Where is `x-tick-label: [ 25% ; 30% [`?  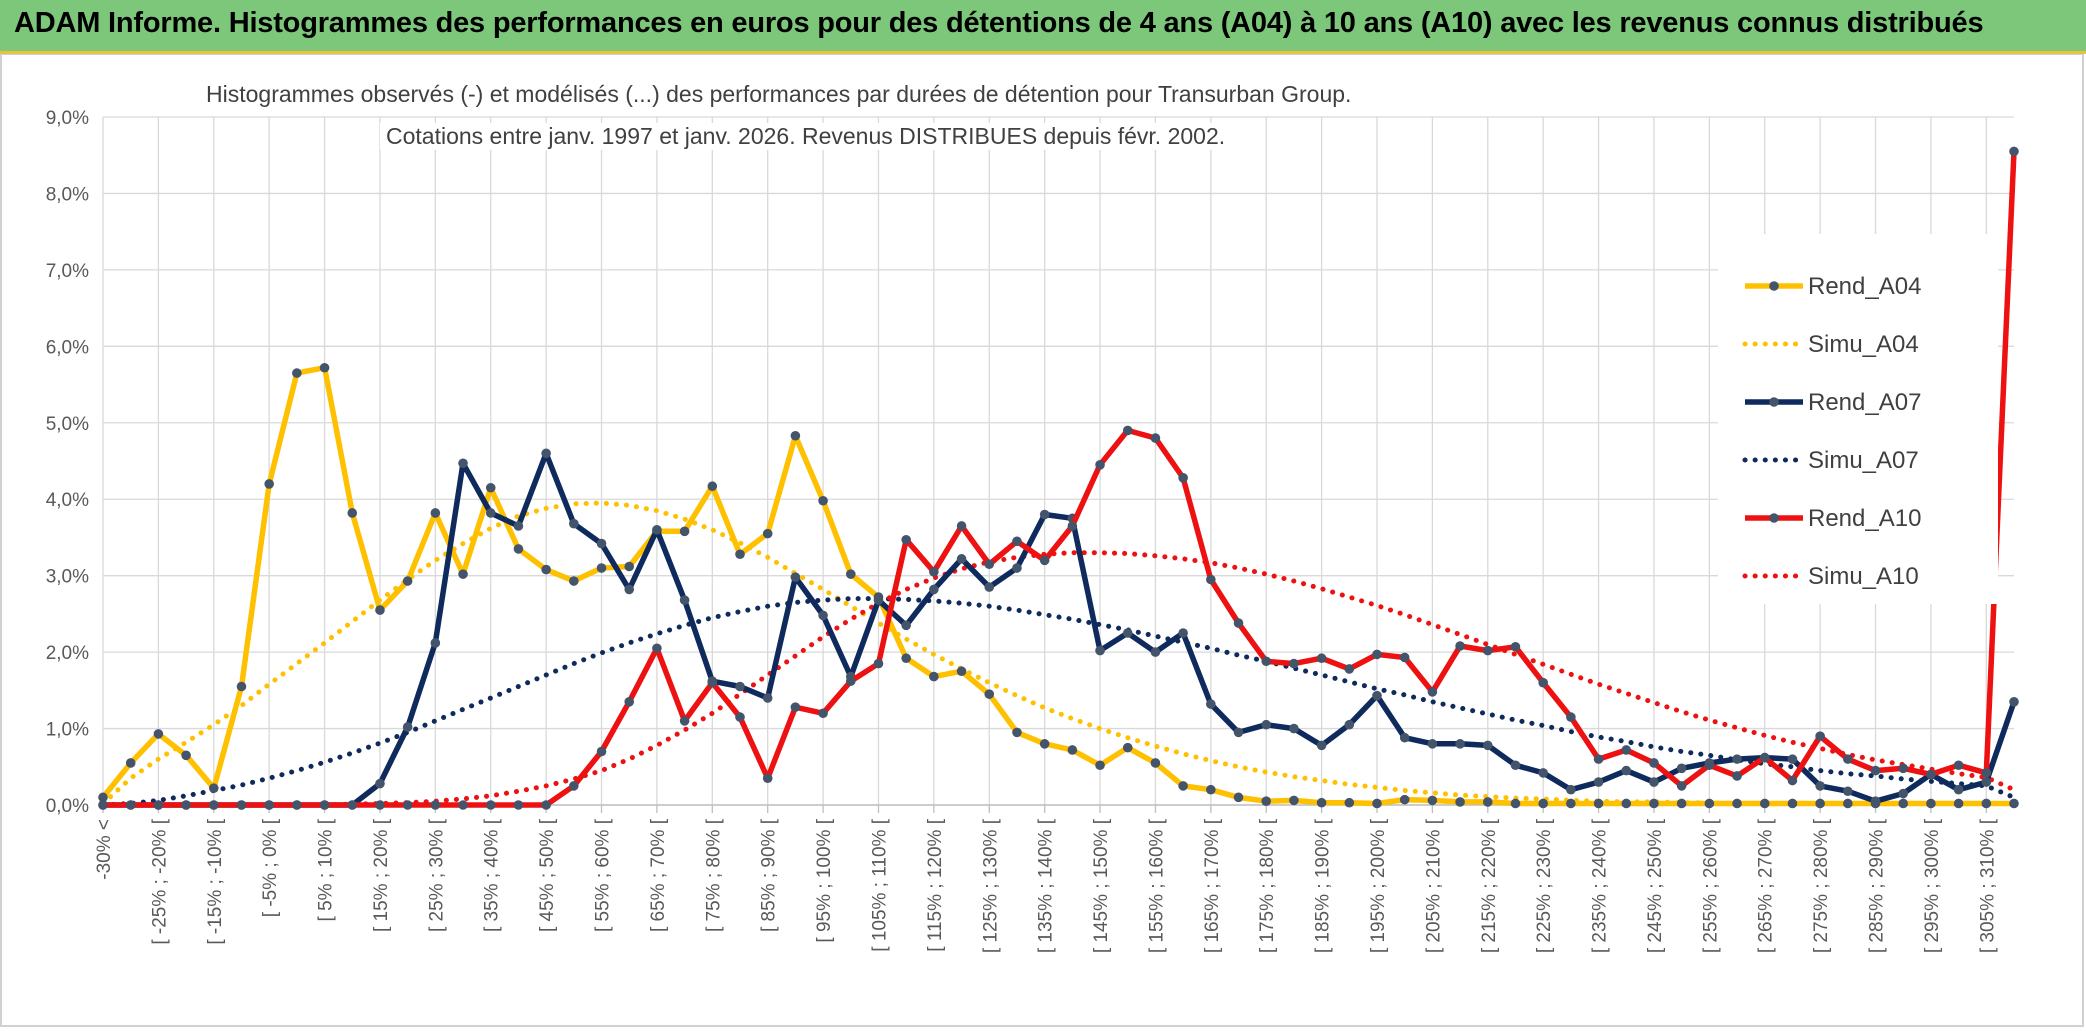
x-tick-label: [ 25% ; 30% [ is located at coordinates (436, 875).